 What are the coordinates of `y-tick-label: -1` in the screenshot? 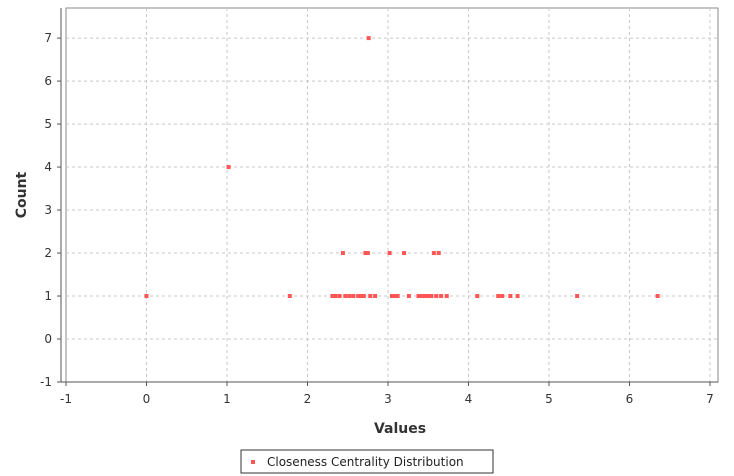 It's located at (46, 382).